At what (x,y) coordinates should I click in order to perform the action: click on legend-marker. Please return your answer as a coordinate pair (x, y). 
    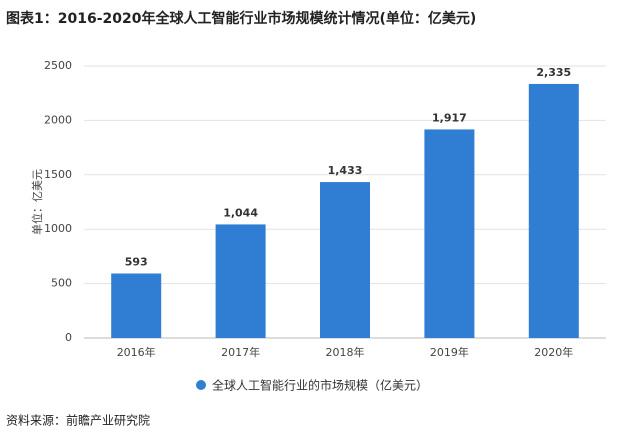
    Looking at the image, I should click on (201, 385).